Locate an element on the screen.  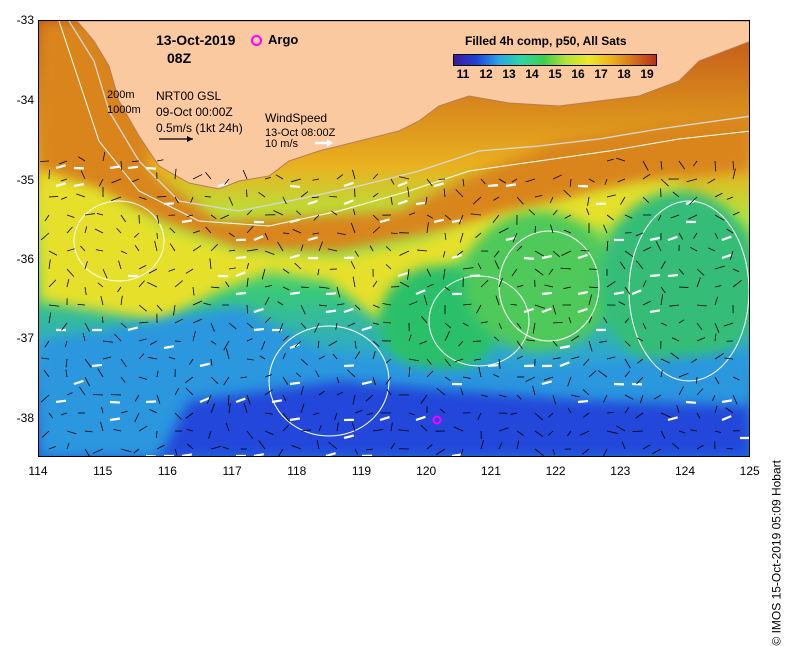
x-tick-label: 121 is located at coordinates (491, 471).